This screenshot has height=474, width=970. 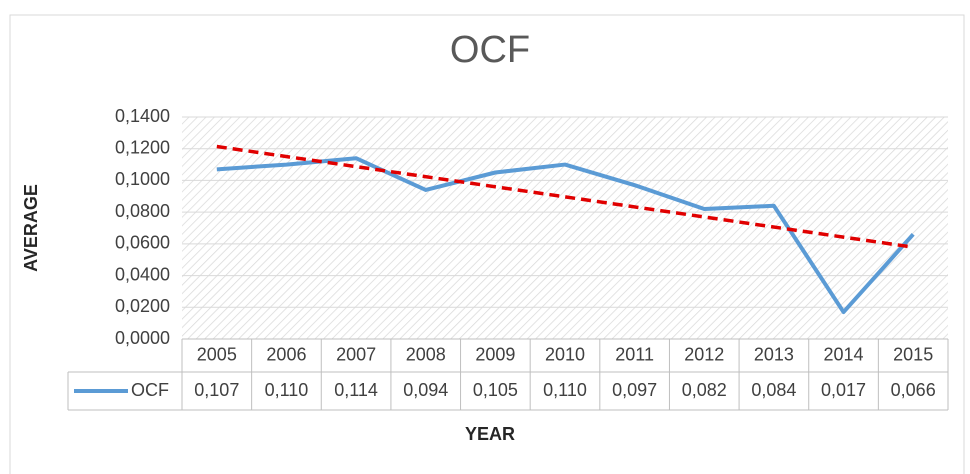 What do you see at coordinates (634, 354) in the screenshot?
I see `x-tick-label: 2011` at bounding box center [634, 354].